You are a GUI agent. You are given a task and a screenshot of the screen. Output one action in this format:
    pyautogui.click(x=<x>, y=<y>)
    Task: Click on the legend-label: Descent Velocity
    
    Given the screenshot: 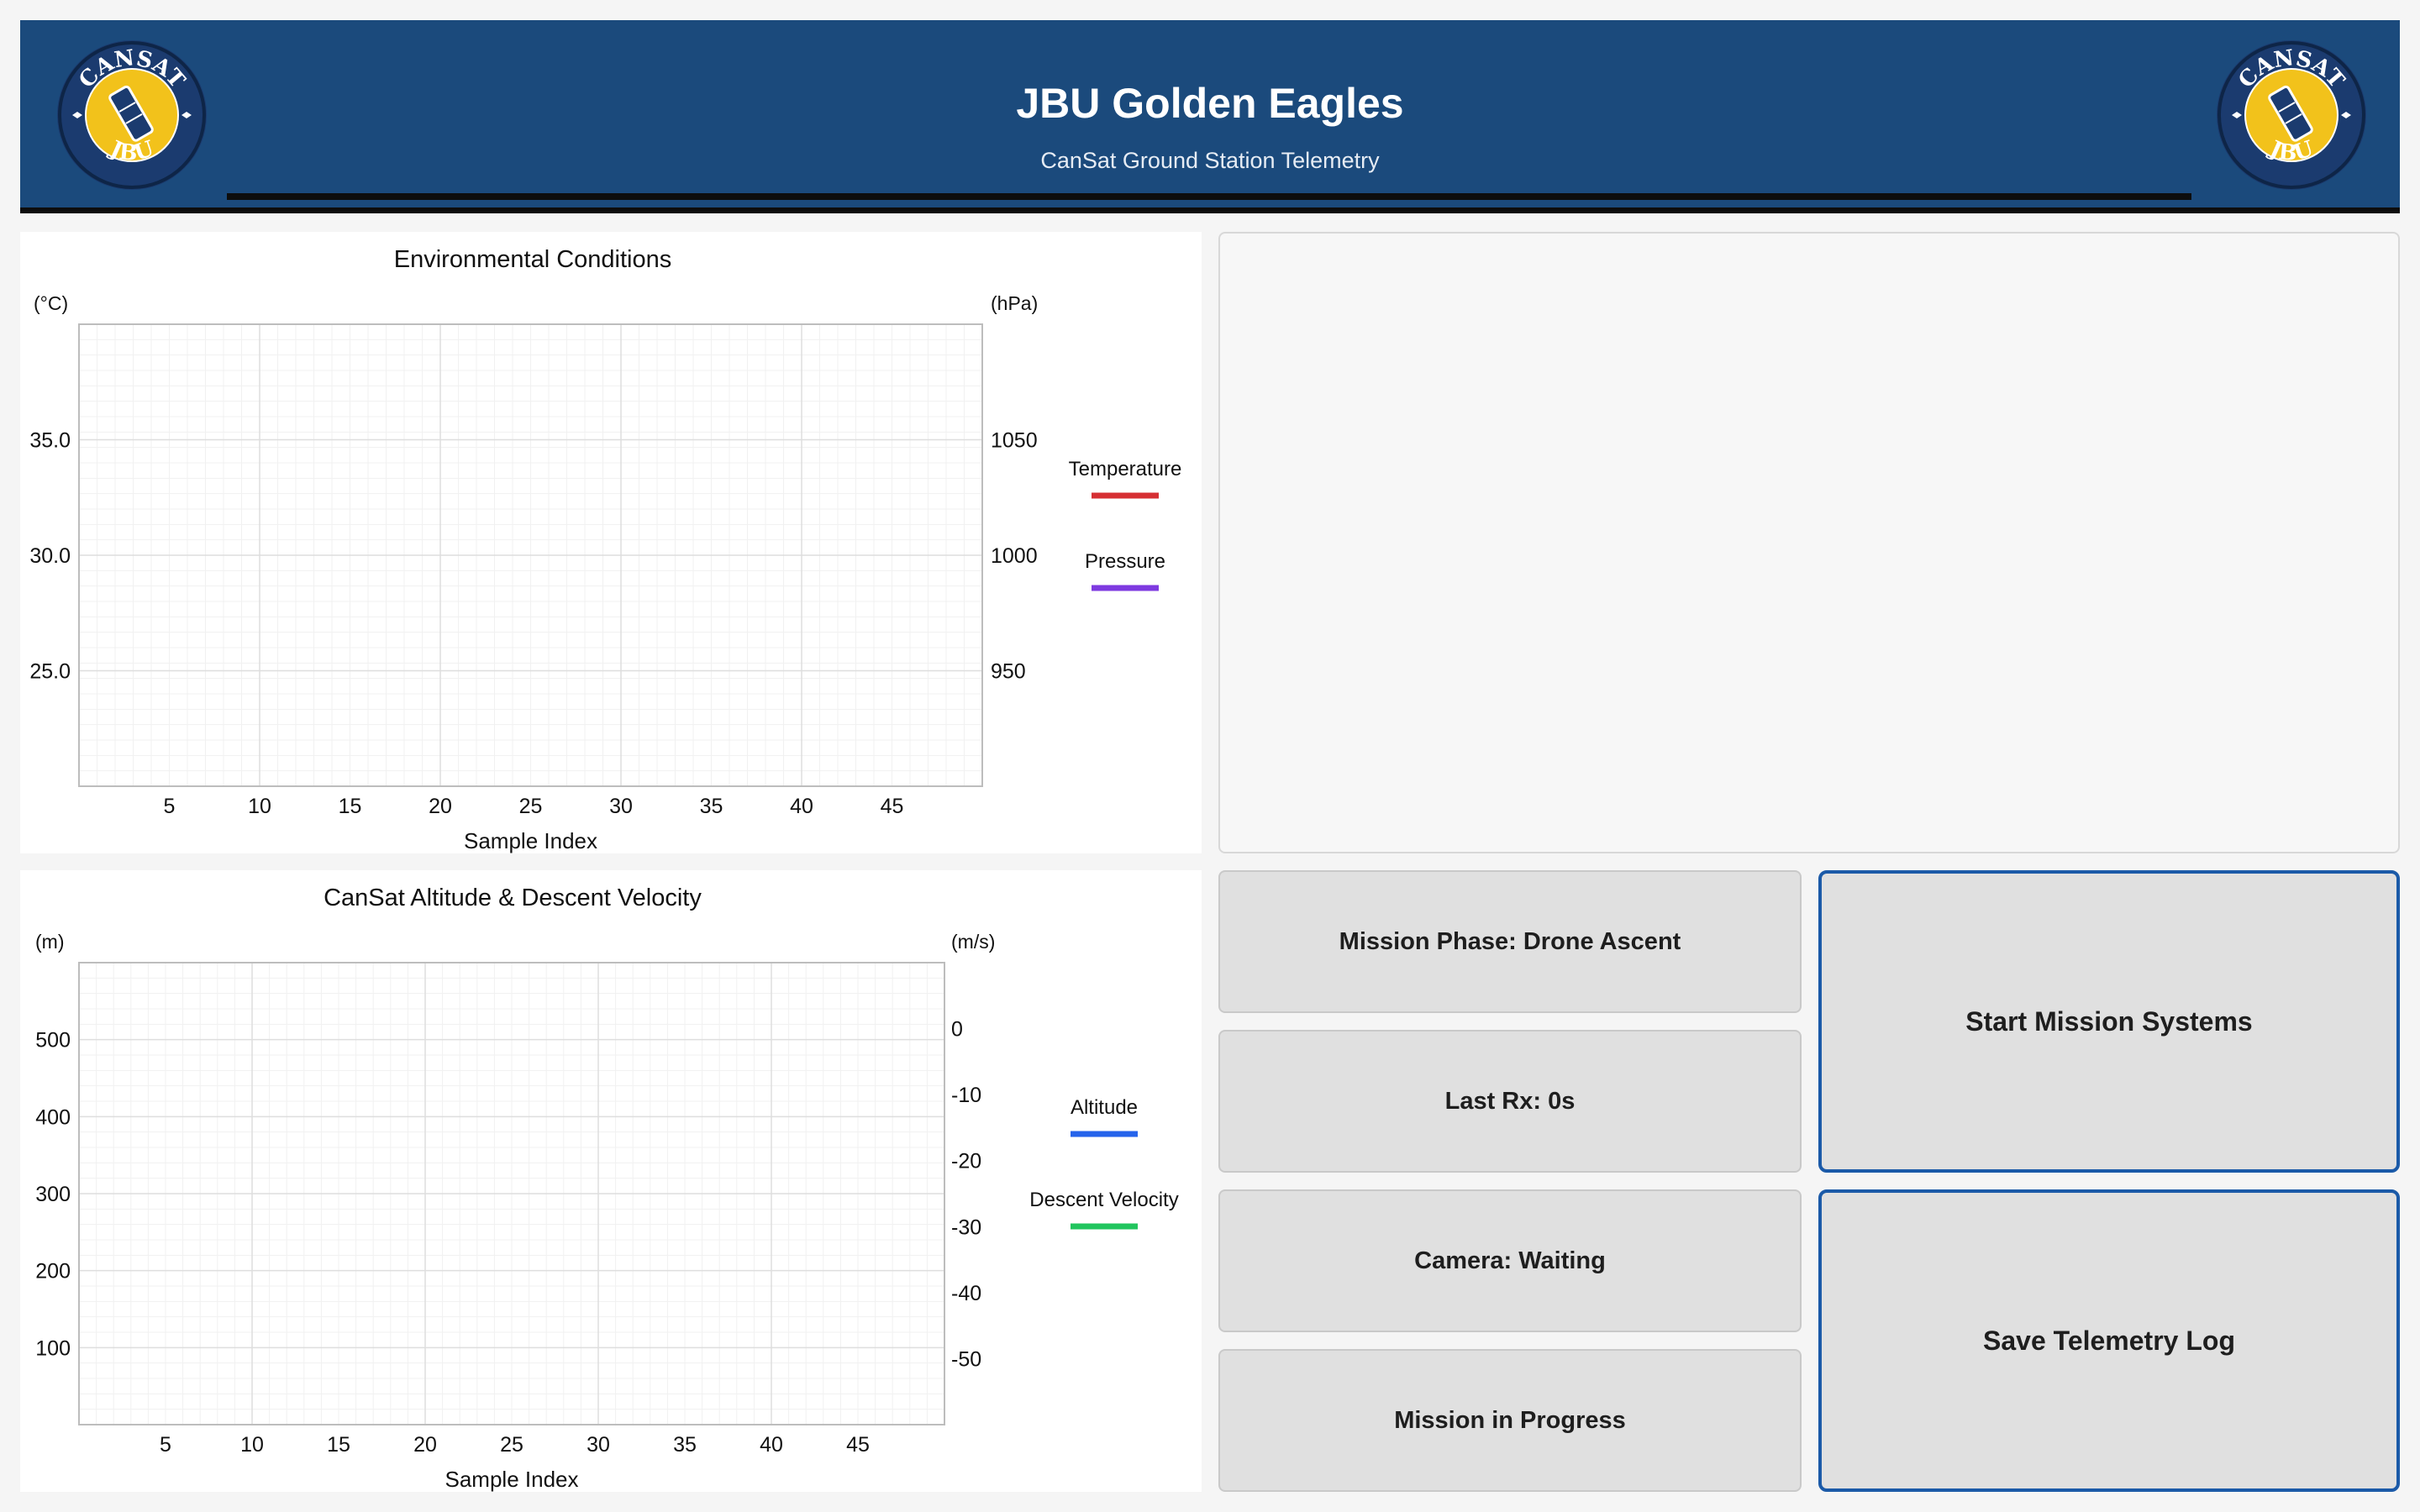 What is the action you would take?
    pyautogui.click(x=1104, y=1200)
    